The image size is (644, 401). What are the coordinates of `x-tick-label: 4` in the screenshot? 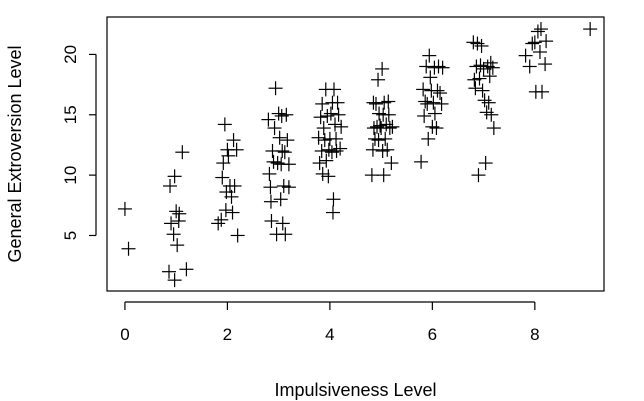 It's located at (329, 334).